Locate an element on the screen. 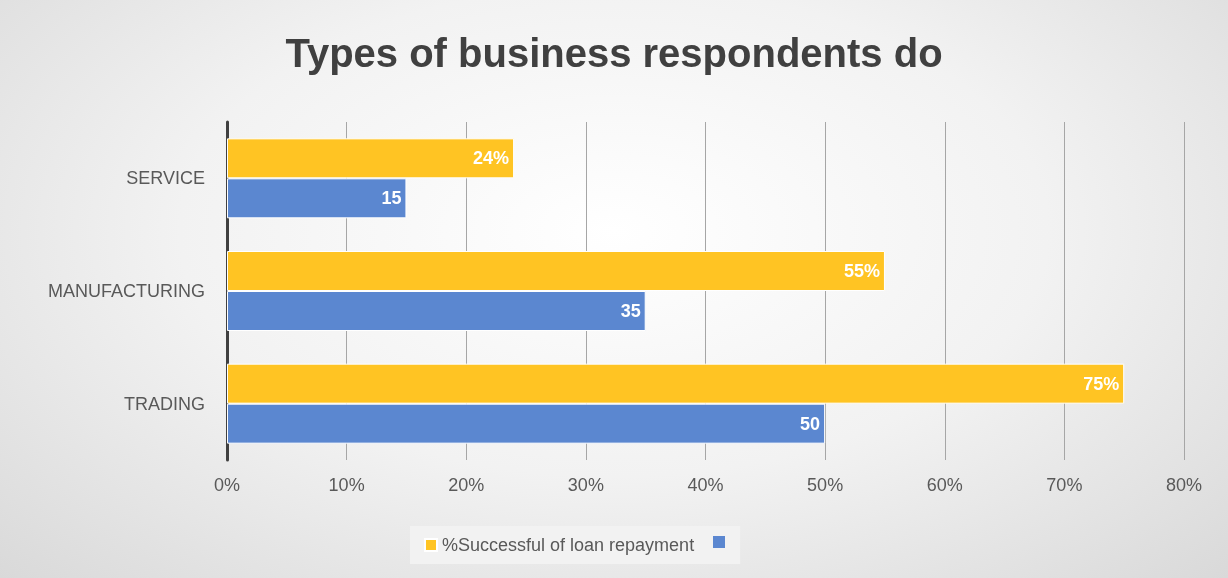 This screenshot has width=1228, height=578. y-tick-label: SERVICE is located at coordinates (165, 178).